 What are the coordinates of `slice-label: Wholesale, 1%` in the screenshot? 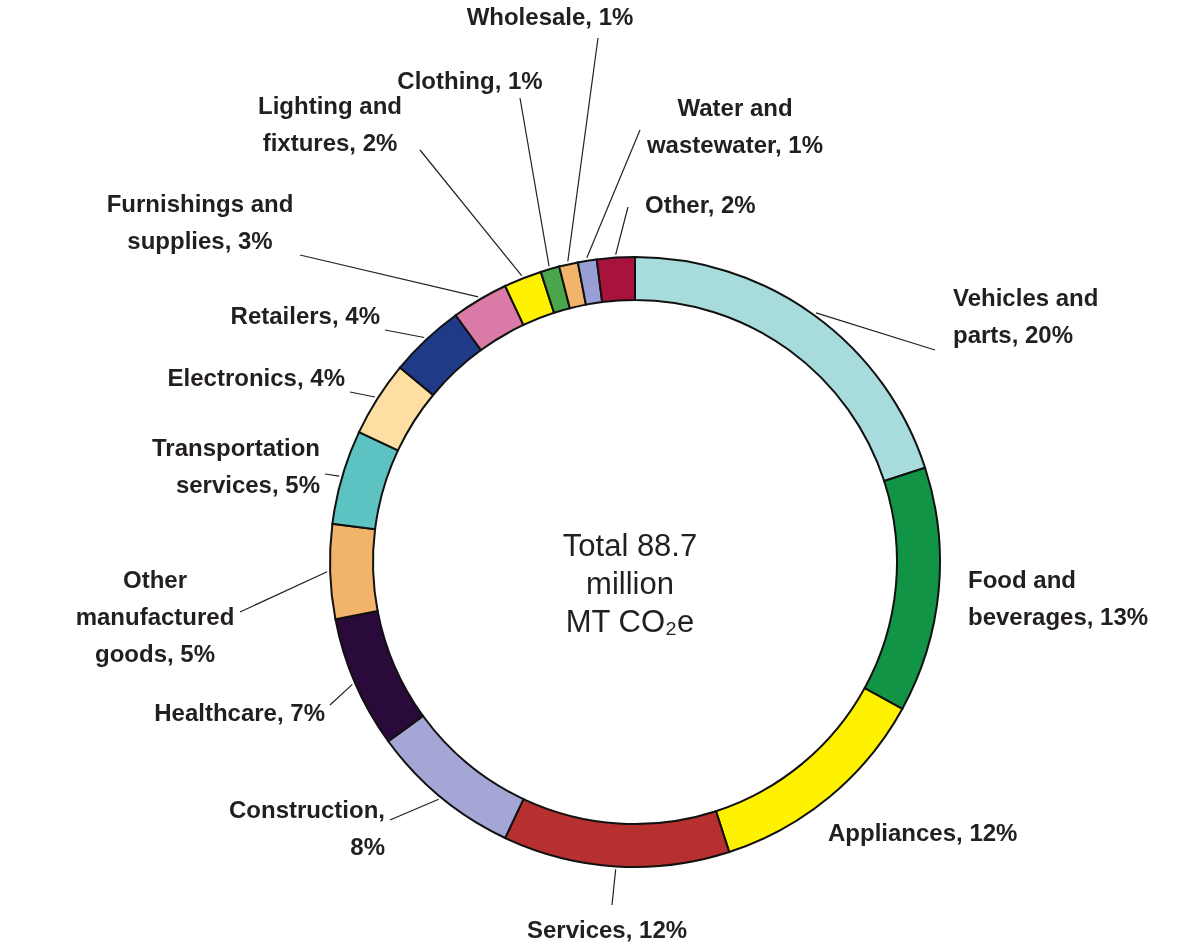 It's located at (550, 16).